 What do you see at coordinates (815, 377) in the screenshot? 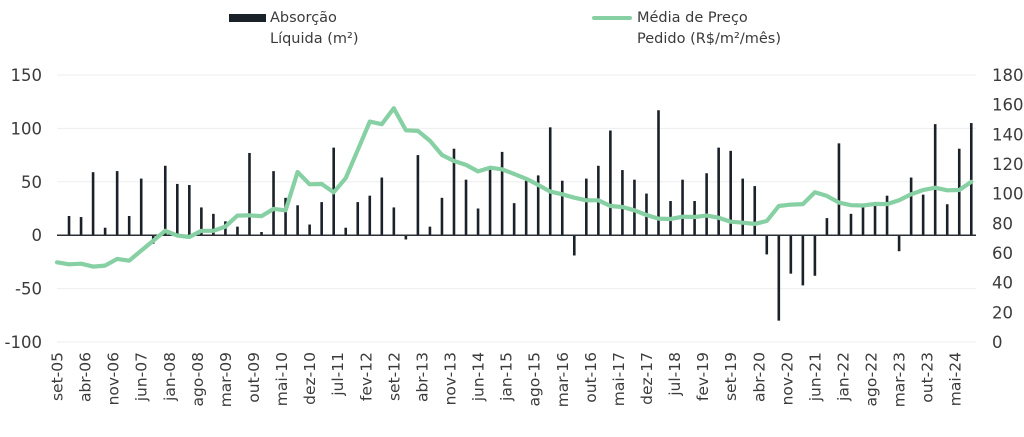
I see `x-tick-label: jun-21` at bounding box center [815, 377].